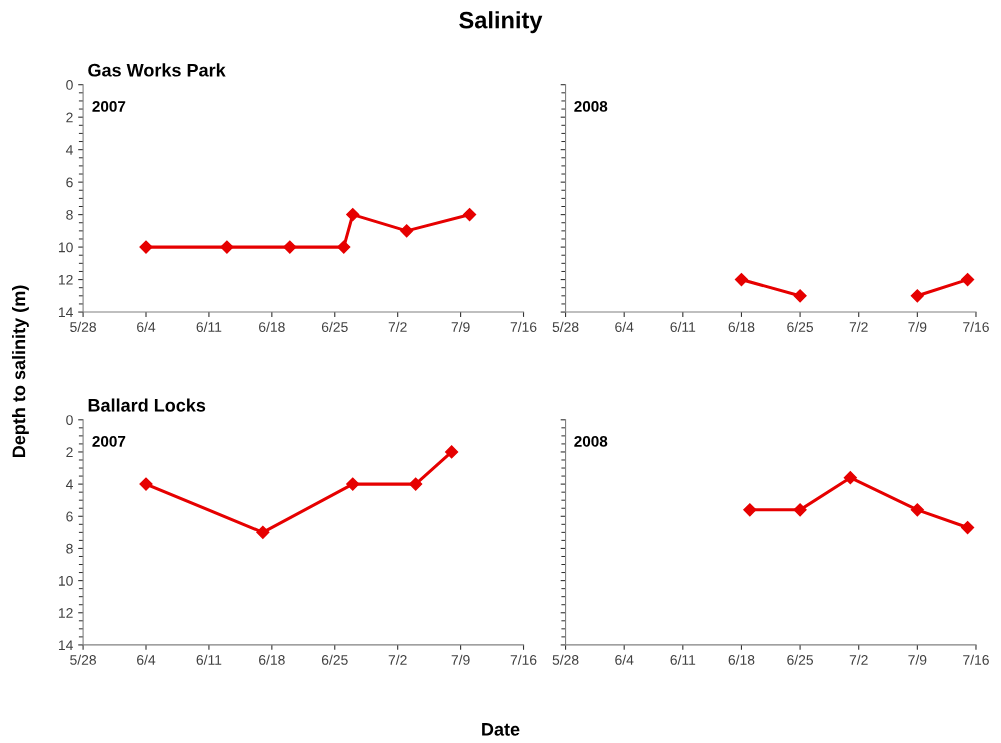 The height and width of the screenshot is (743, 1001). I want to click on x-axis-title: Date, so click(501, 729).